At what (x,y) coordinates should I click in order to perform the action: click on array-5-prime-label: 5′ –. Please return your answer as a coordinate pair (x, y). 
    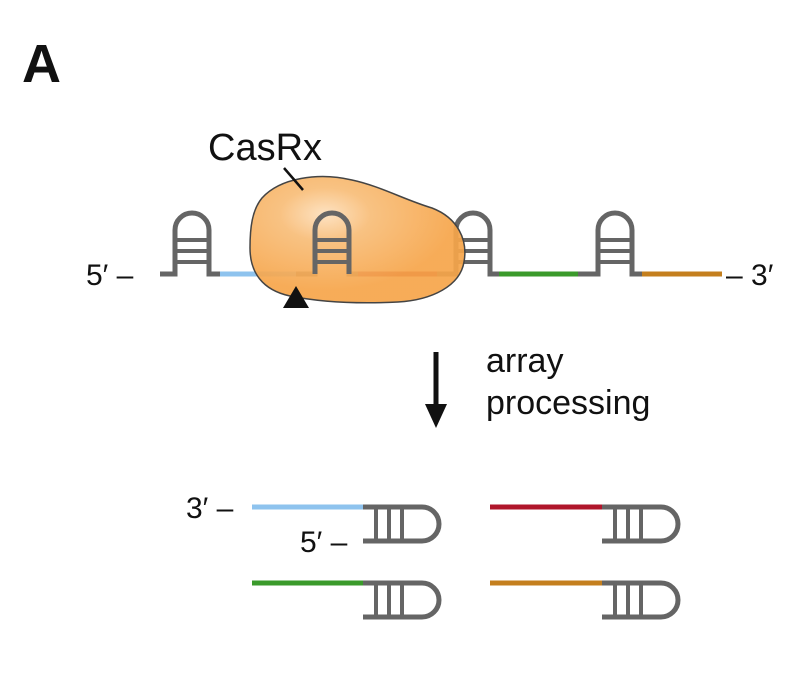
    Looking at the image, I should click on (110, 275).